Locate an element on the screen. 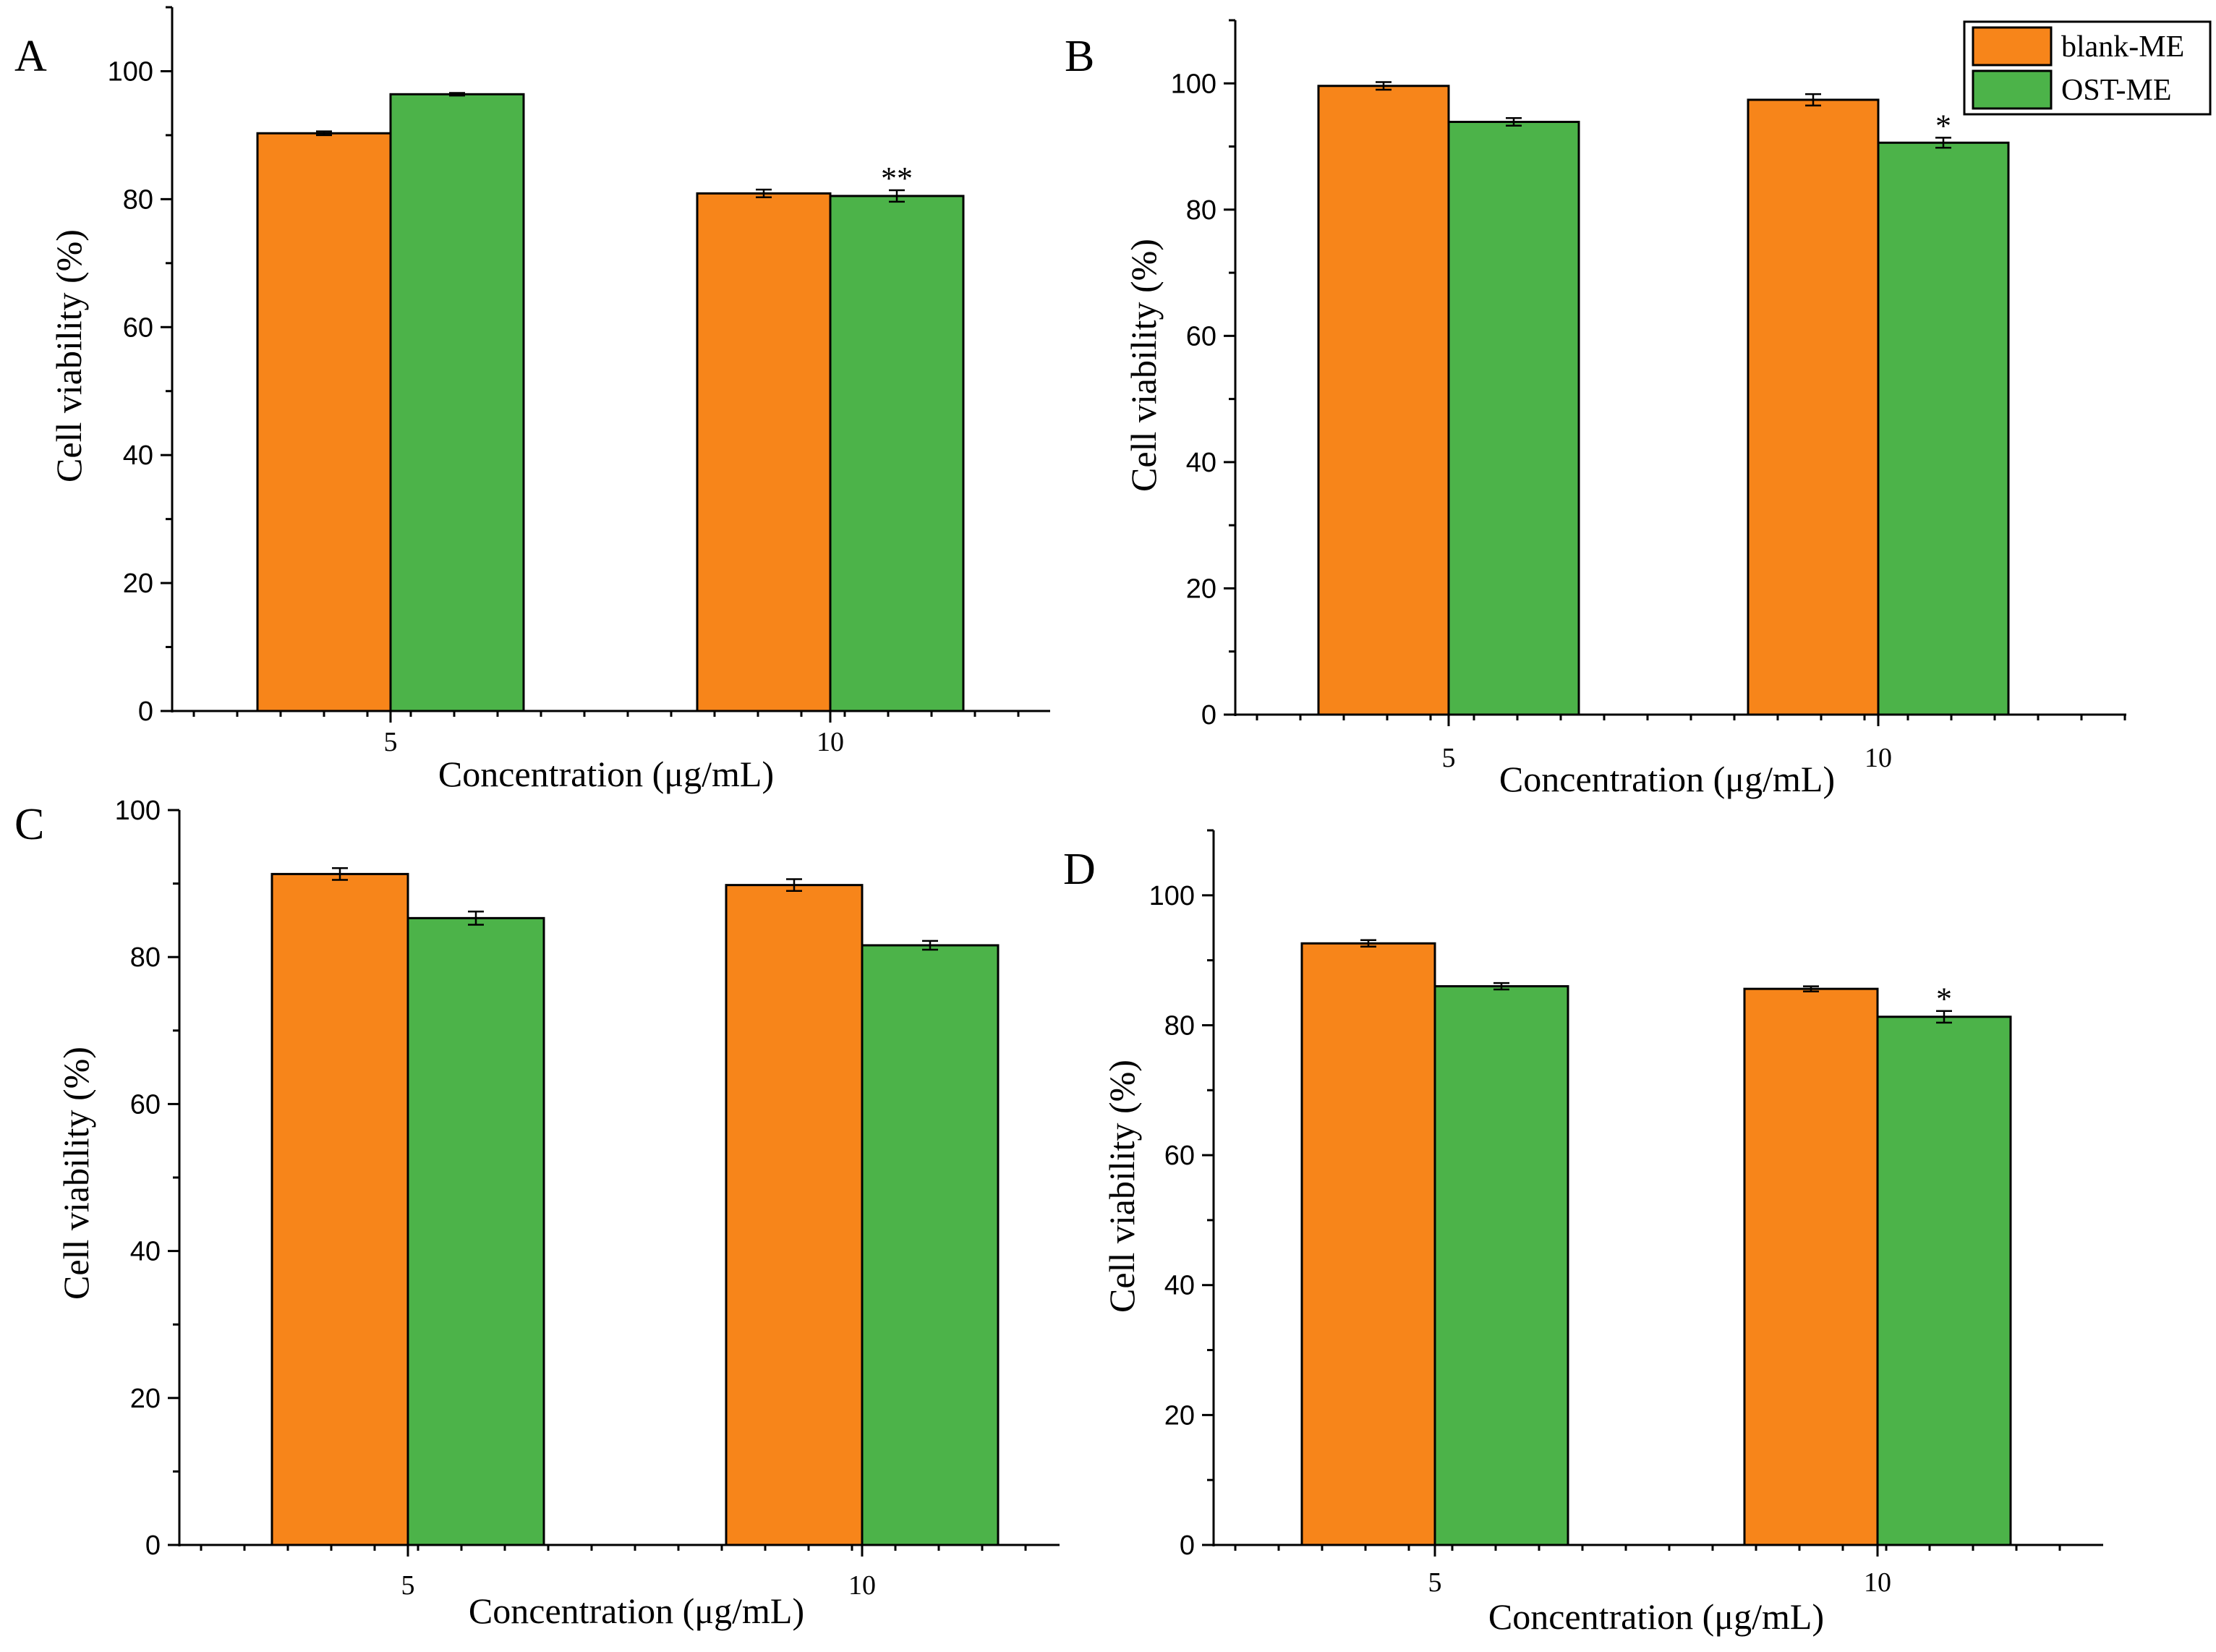 Image resolution: width=2216 pixels, height=1652 pixels. panel-label: A is located at coordinates (30, 56).